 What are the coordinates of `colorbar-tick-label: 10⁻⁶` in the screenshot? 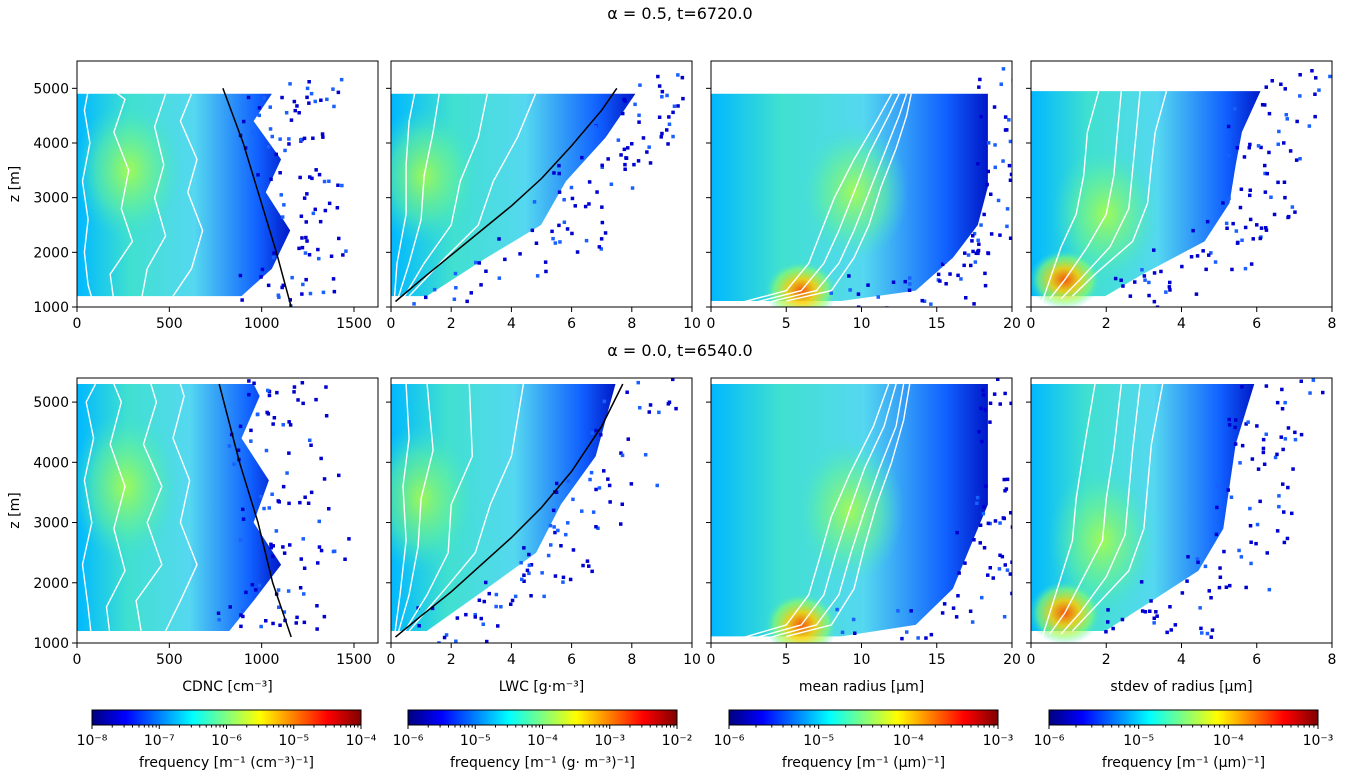 It's located at (226, 741).